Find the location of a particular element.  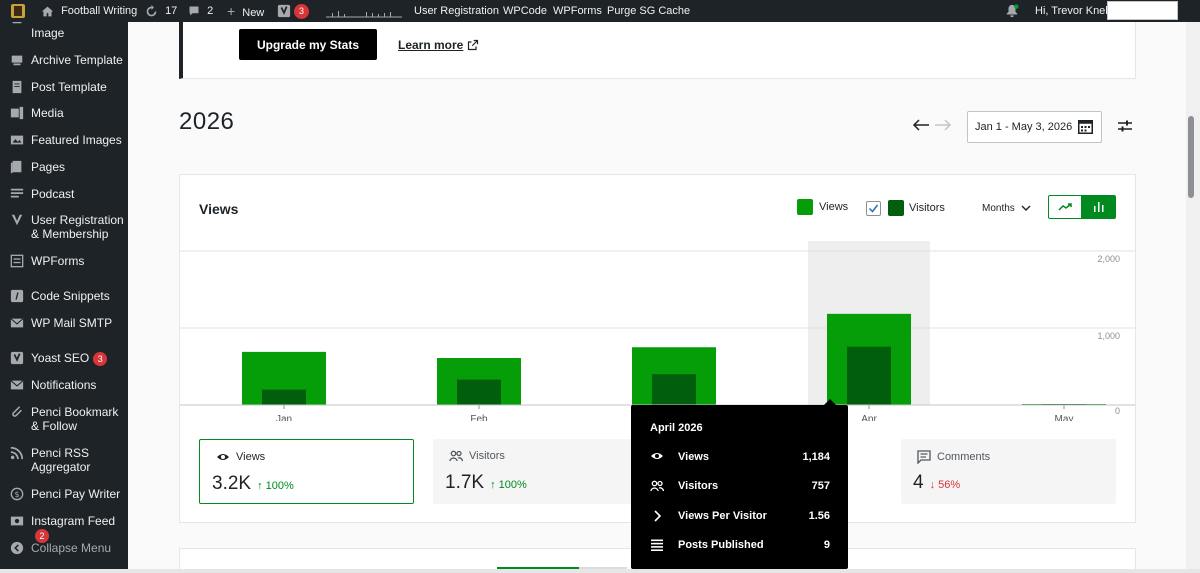

sidebar-item-penci-pay-writer: $ Penci Pay Writer is located at coordinates (64, 494).